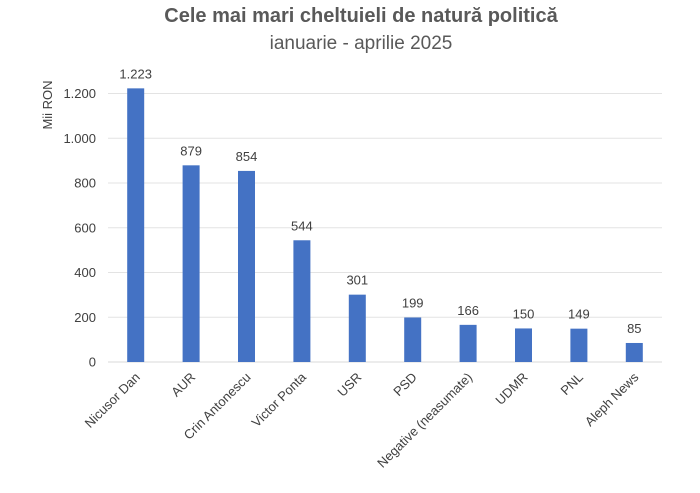 The image size is (700, 493). What do you see at coordinates (405, 385) in the screenshot?
I see `x-tick-label: PSD` at bounding box center [405, 385].